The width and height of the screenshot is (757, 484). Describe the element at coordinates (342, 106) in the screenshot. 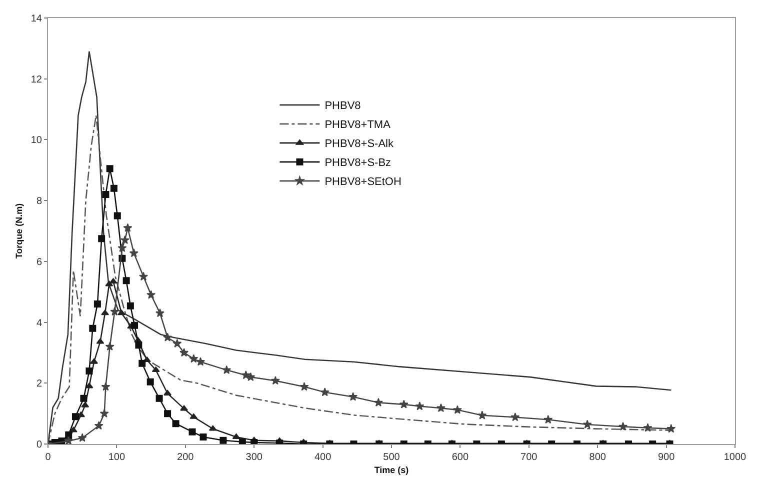

I see `legend-label: PHBV8` at that location.